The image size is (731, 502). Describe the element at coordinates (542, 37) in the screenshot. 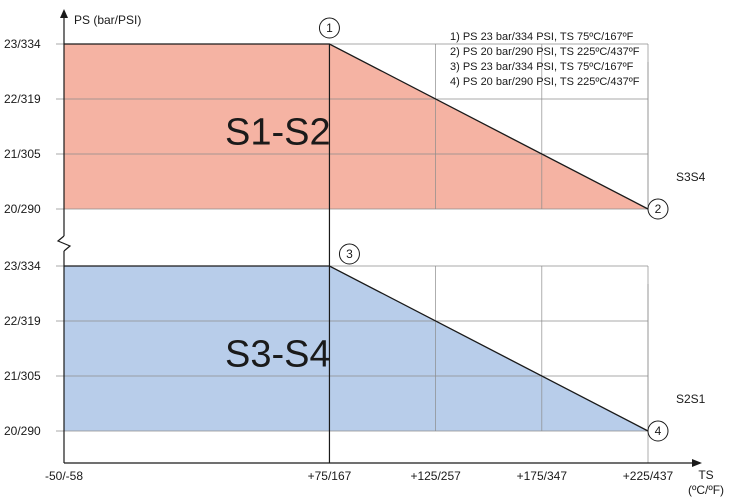

I see `legend-entry: 1) PS 23 bar/334 PSI, TS 75ºC/167ºF` at that location.